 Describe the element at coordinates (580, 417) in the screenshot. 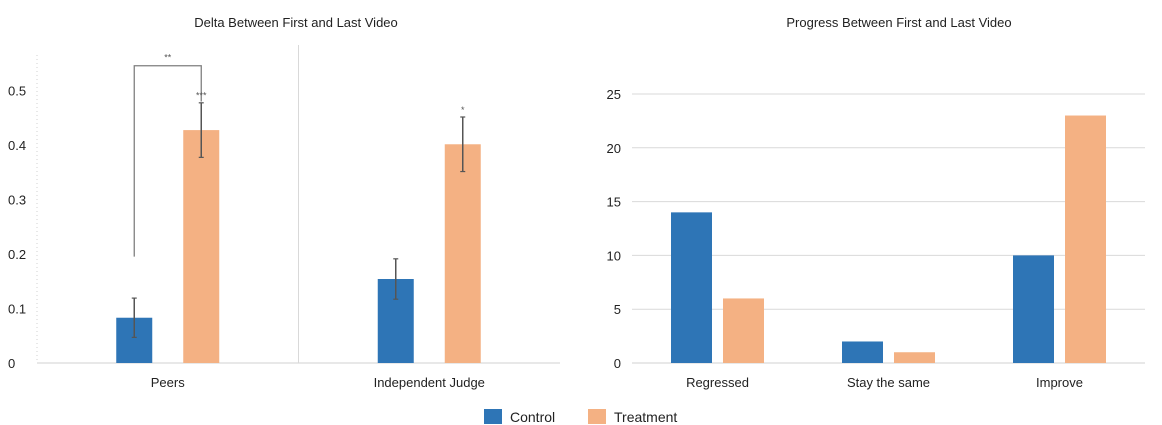

I see `legend: Control Treatment` at that location.